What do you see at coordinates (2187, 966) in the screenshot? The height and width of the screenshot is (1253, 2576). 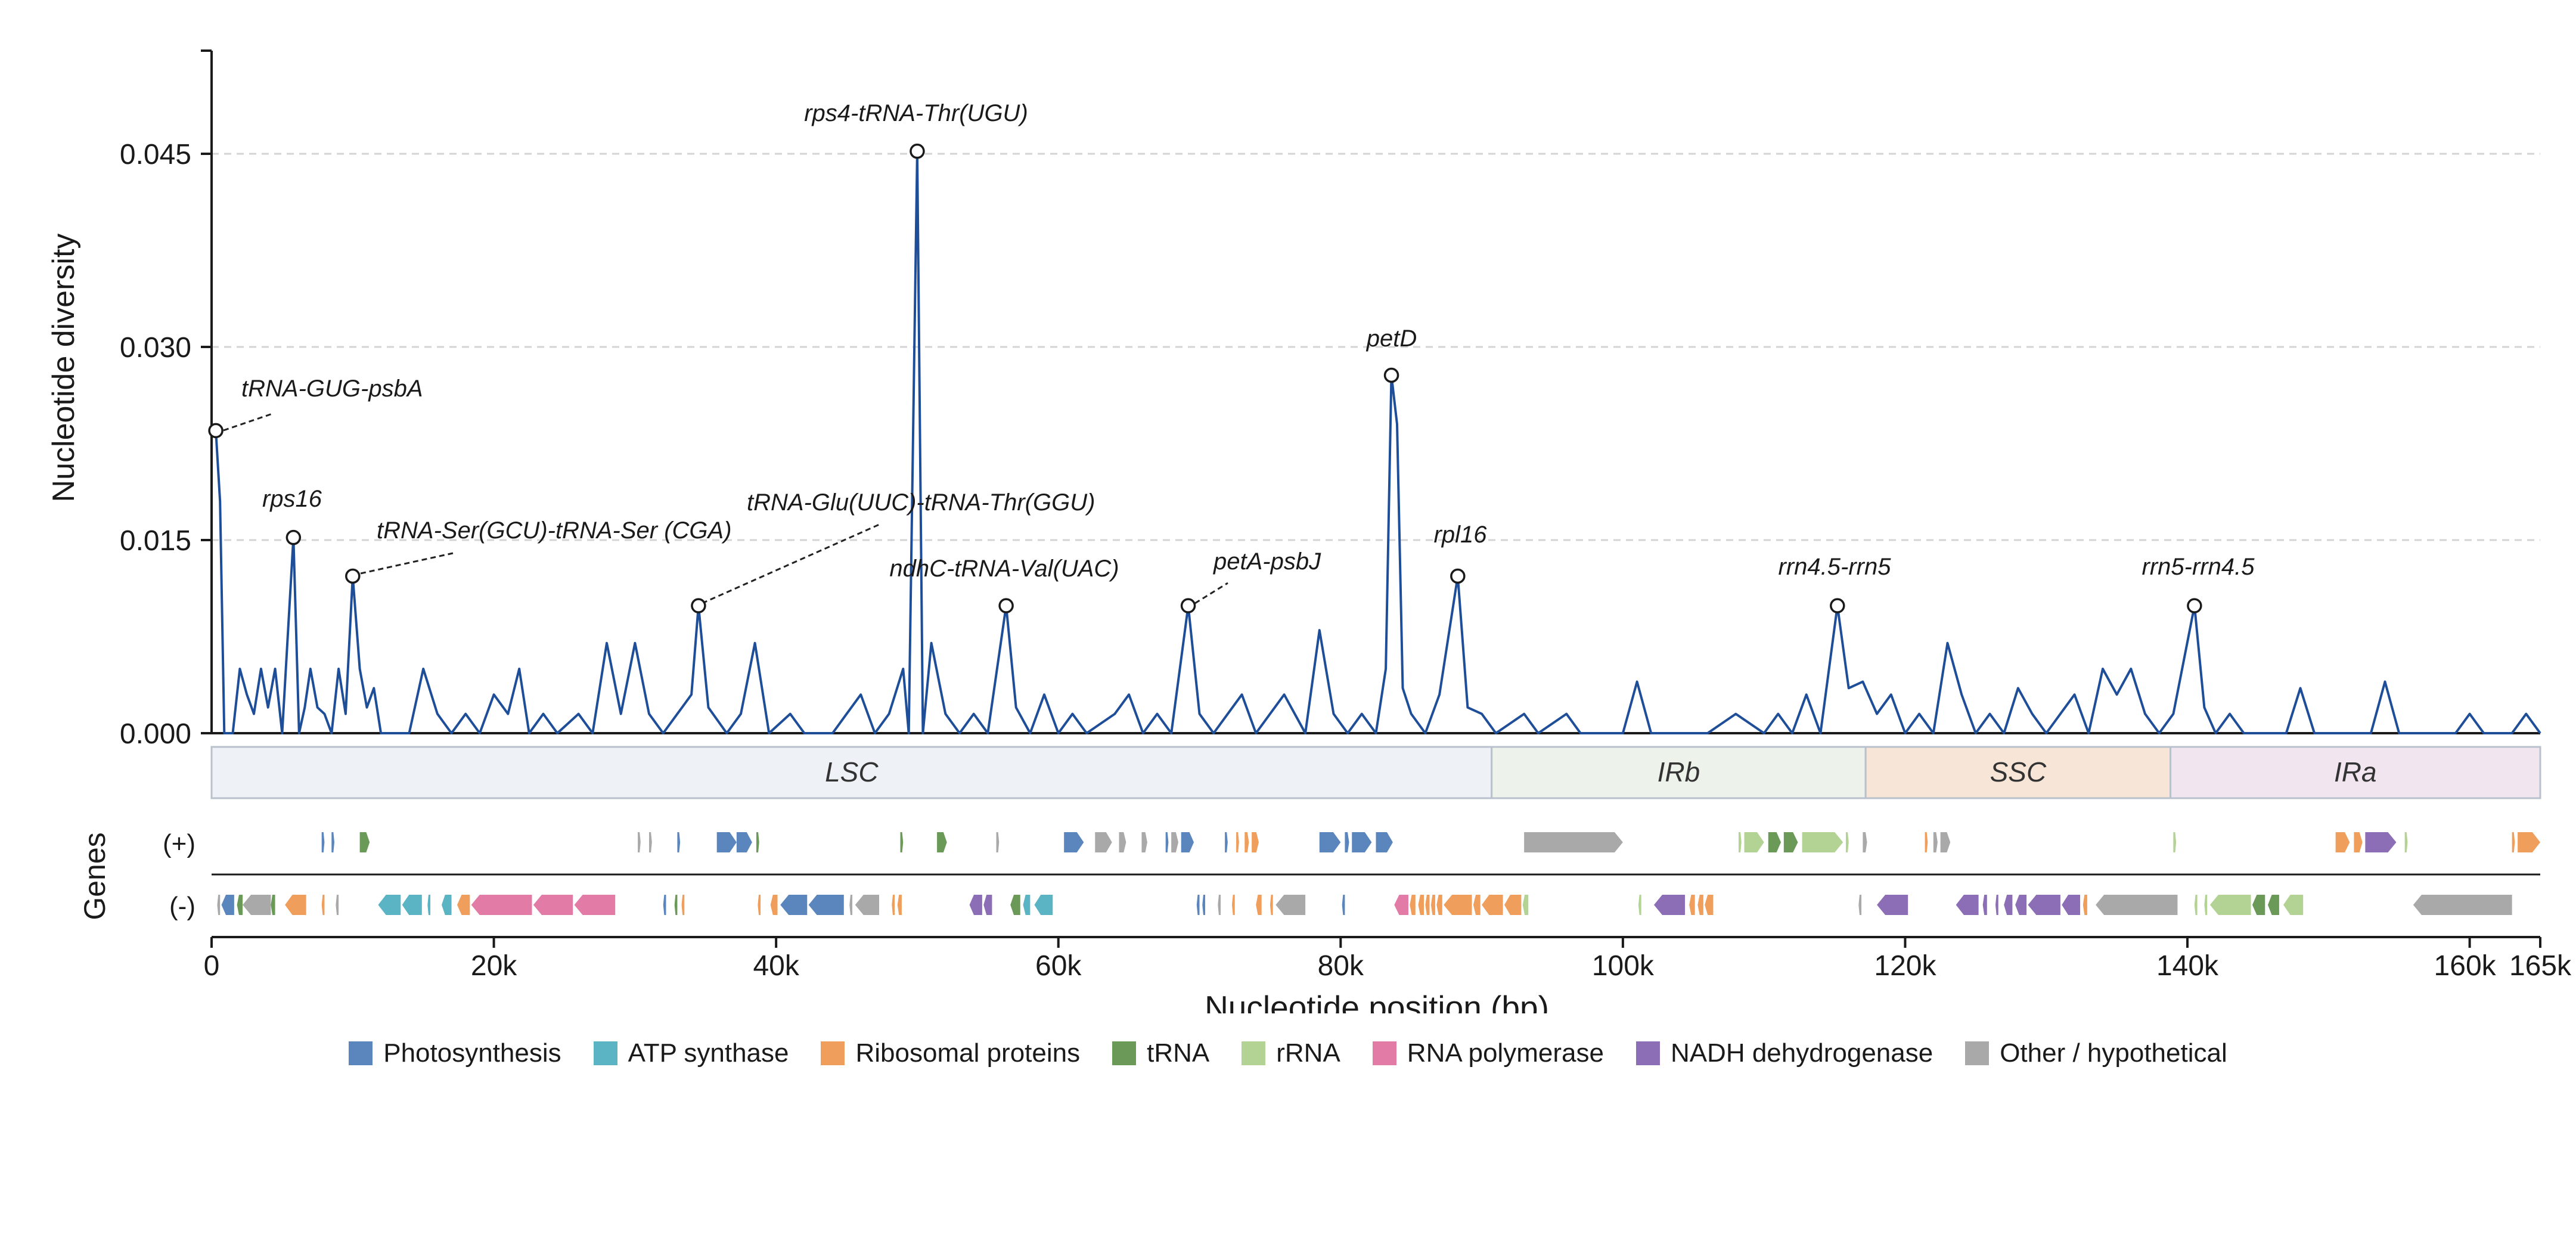 I see `x-tick-label: 140k` at bounding box center [2187, 966].